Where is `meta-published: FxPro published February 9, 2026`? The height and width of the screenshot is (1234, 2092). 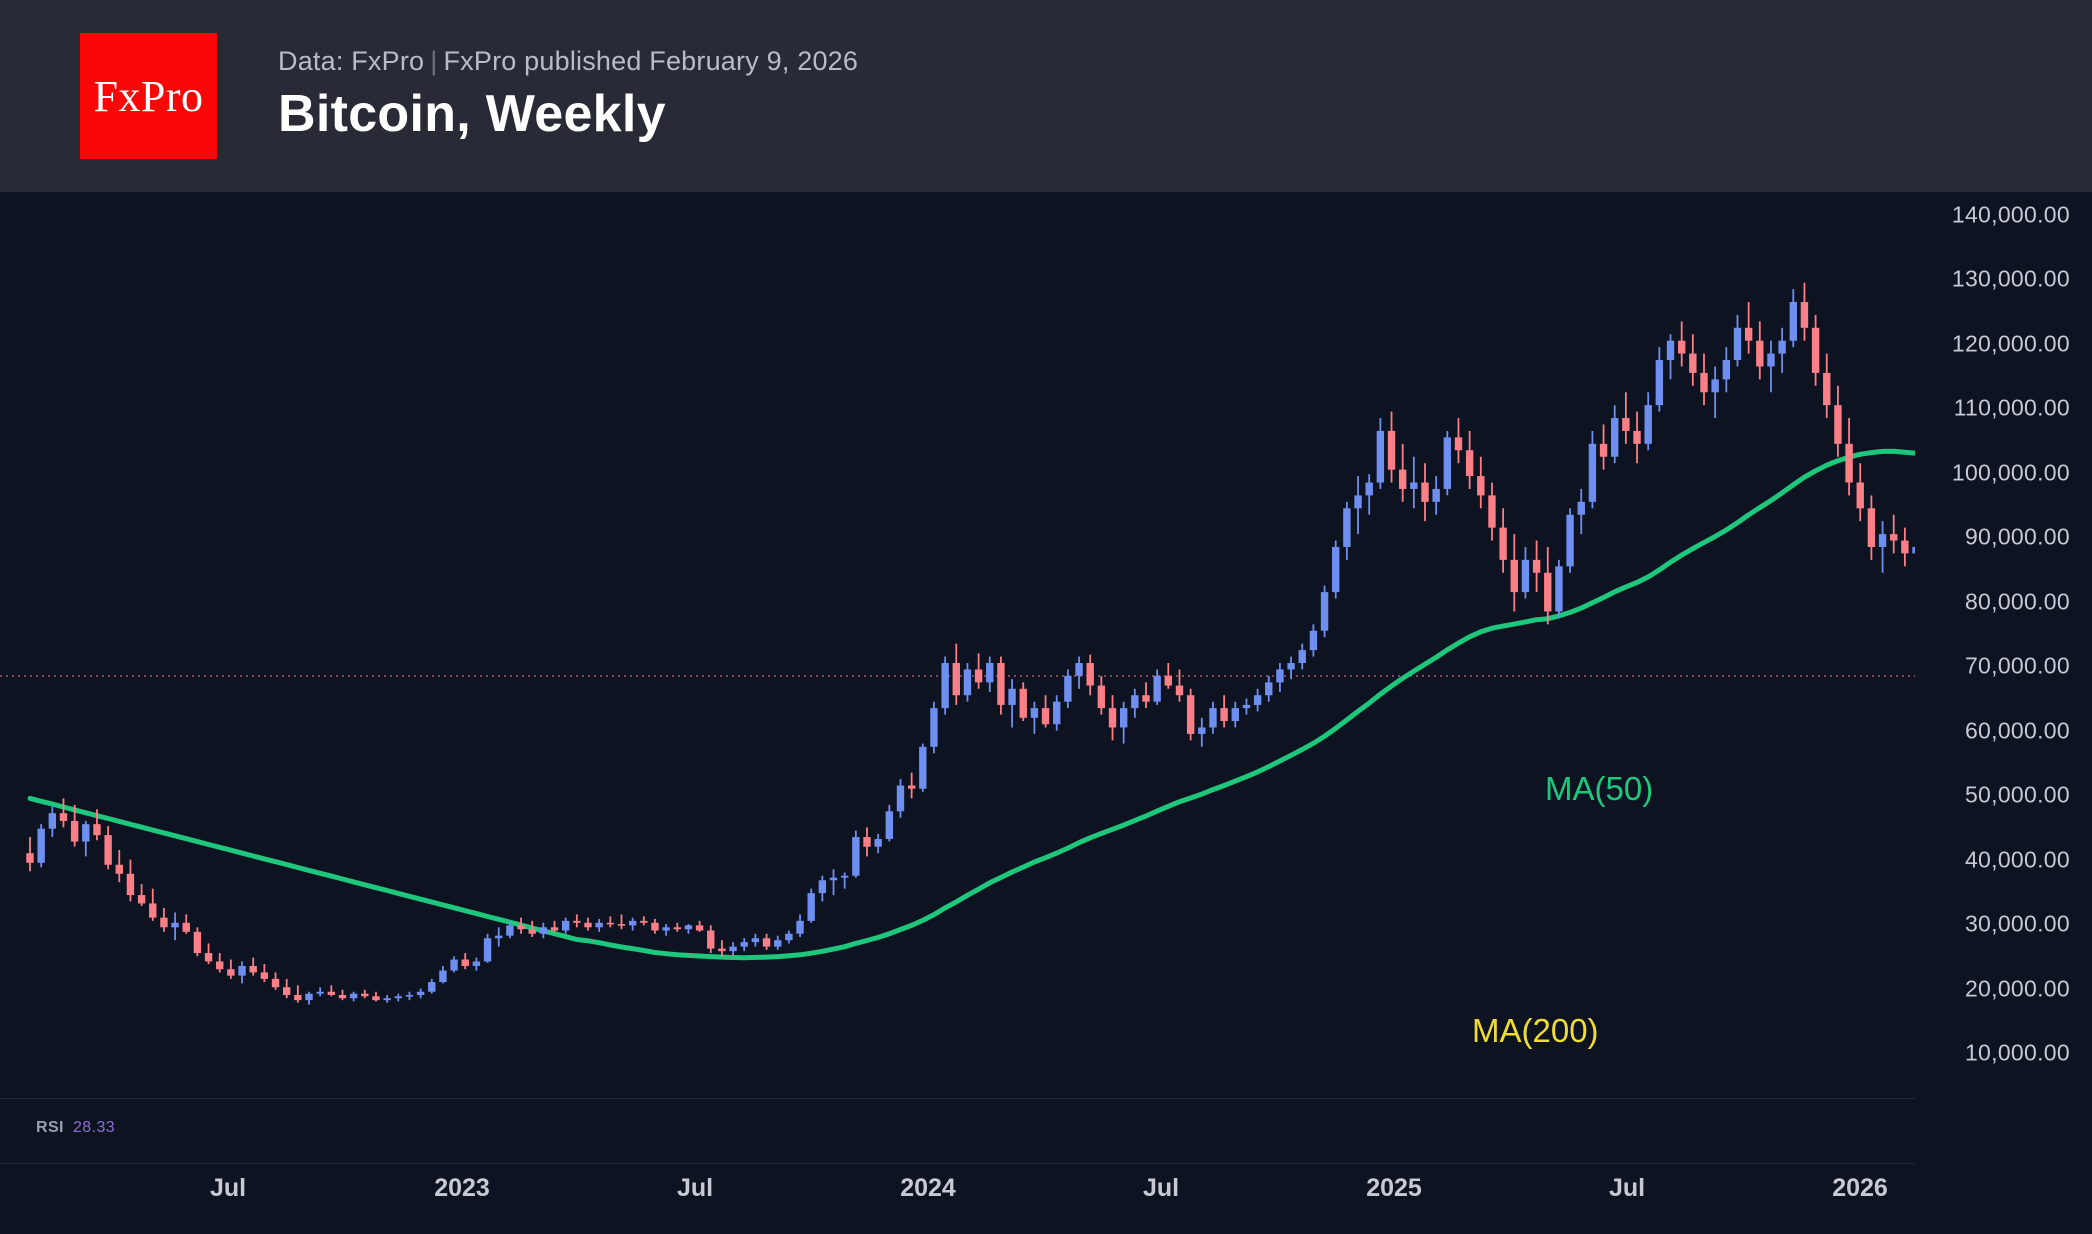 meta-published: FxPro published February 9, 2026 is located at coordinates (651, 61).